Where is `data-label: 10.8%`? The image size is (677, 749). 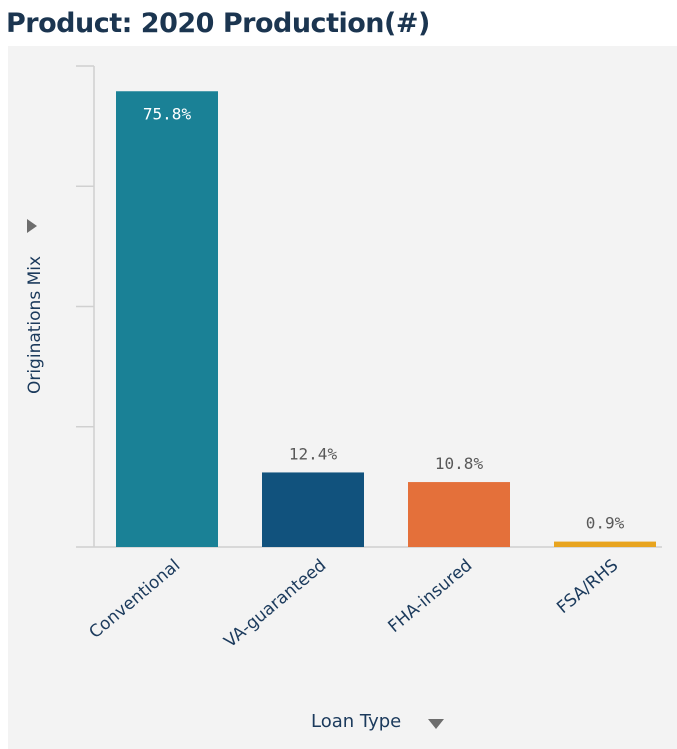
data-label: 10.8% is located at coordinates (459, 463).